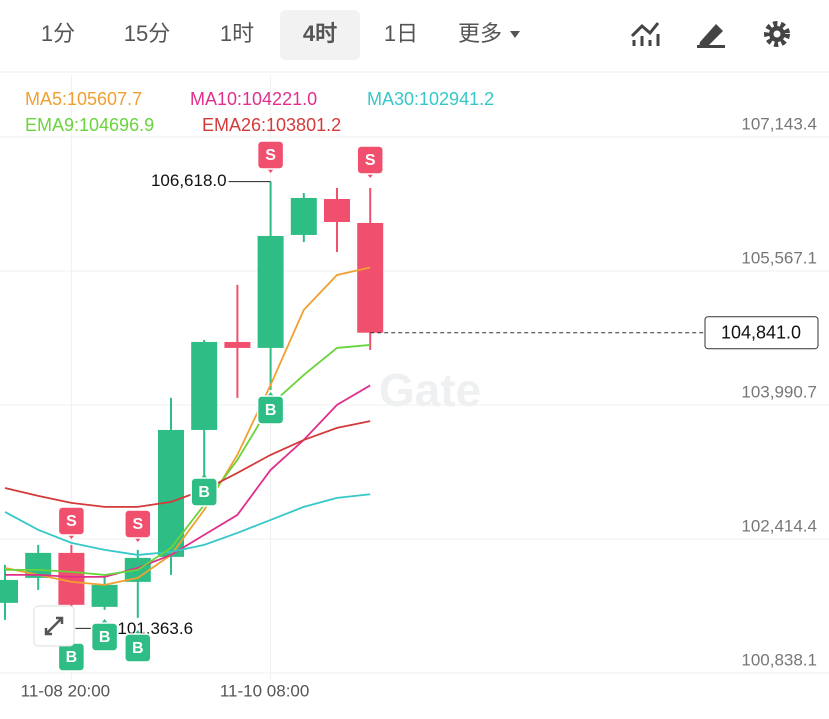  What do you see at coordinates (253, 99) in the screenshot?
I see `legend-entry: MA10:104221.0` at bounding box center [253, 99].